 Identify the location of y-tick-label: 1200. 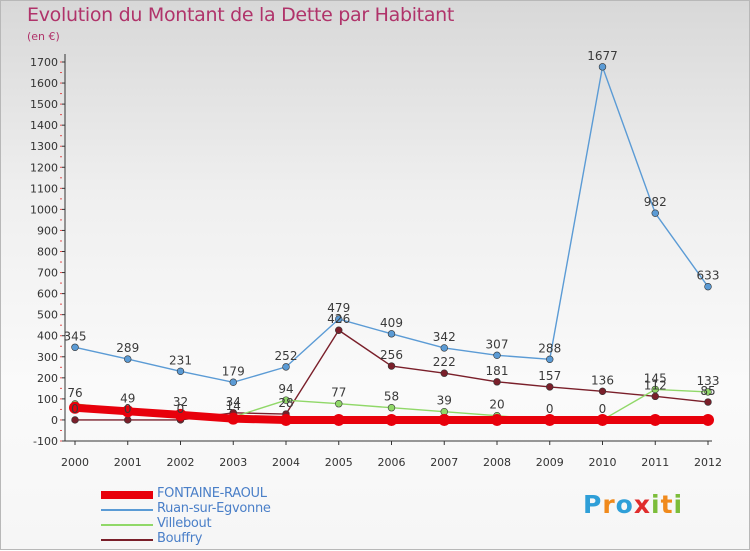
(44, 167).